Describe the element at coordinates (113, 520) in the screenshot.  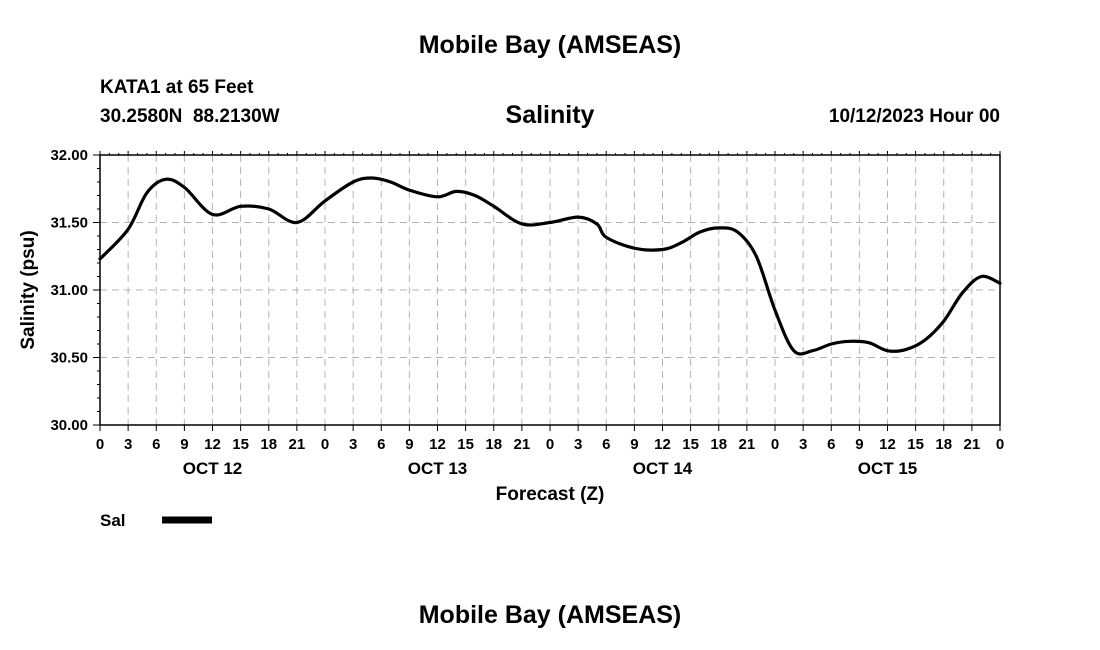
I see `legend-label-sal: Sal` at that location.